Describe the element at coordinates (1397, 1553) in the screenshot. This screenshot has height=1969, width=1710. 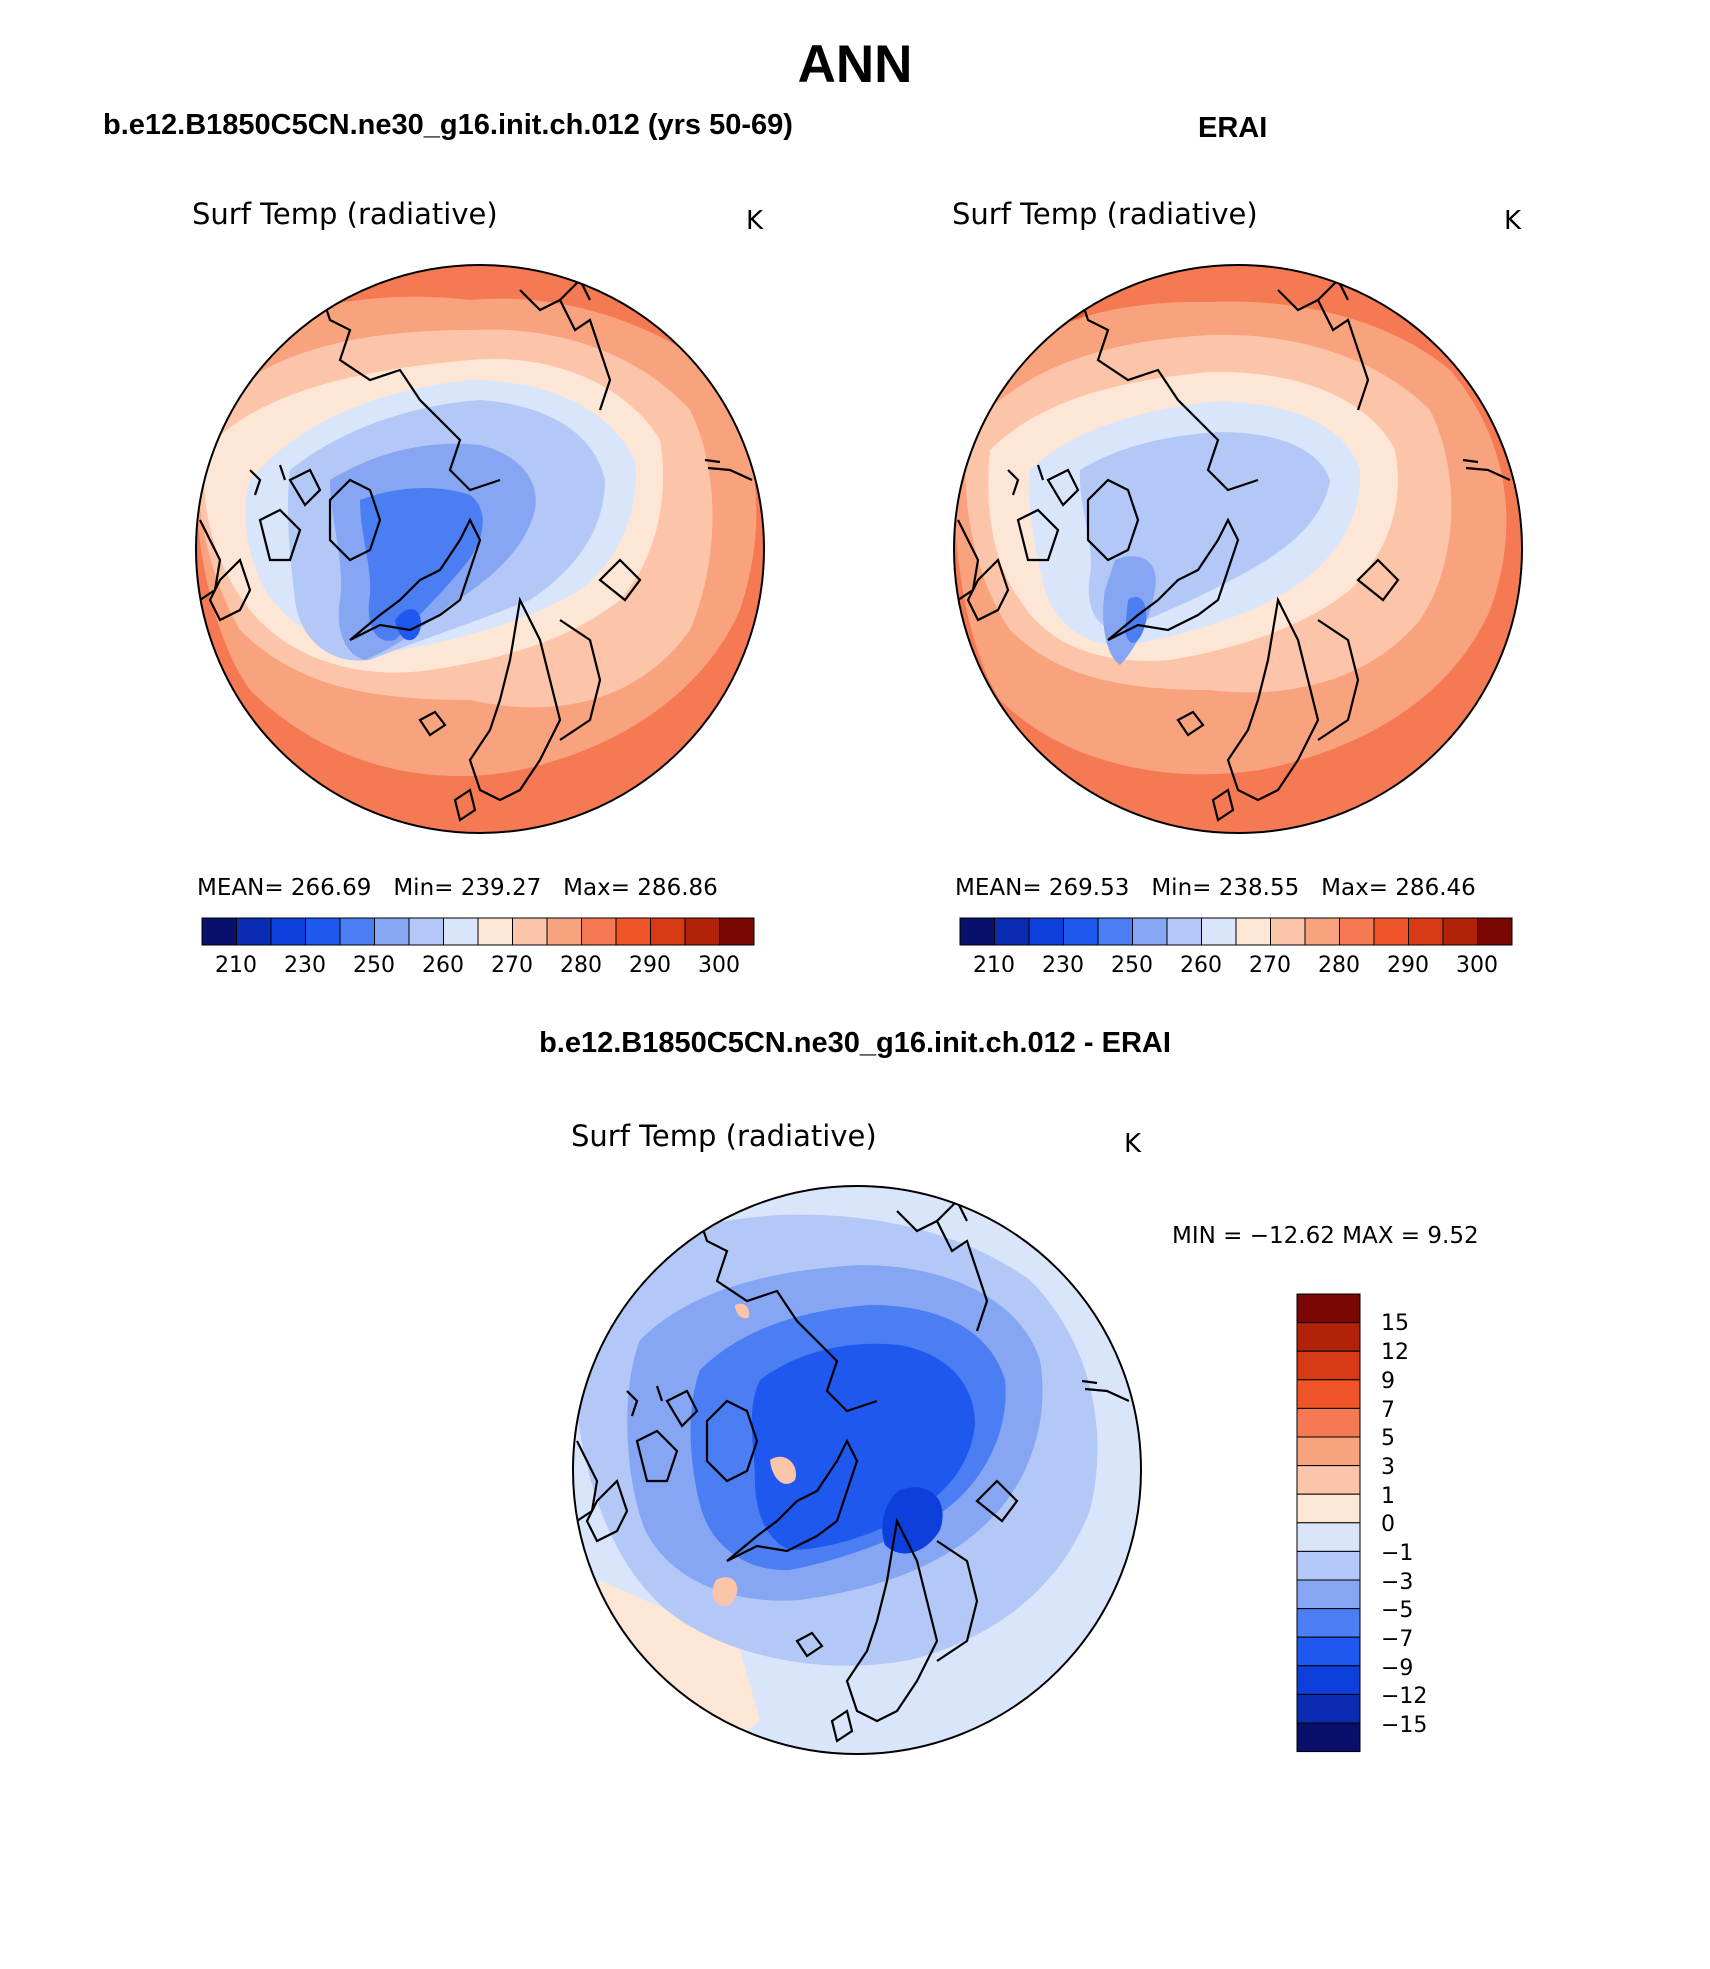
I see `diff-cbar-tick: −1` at that location.